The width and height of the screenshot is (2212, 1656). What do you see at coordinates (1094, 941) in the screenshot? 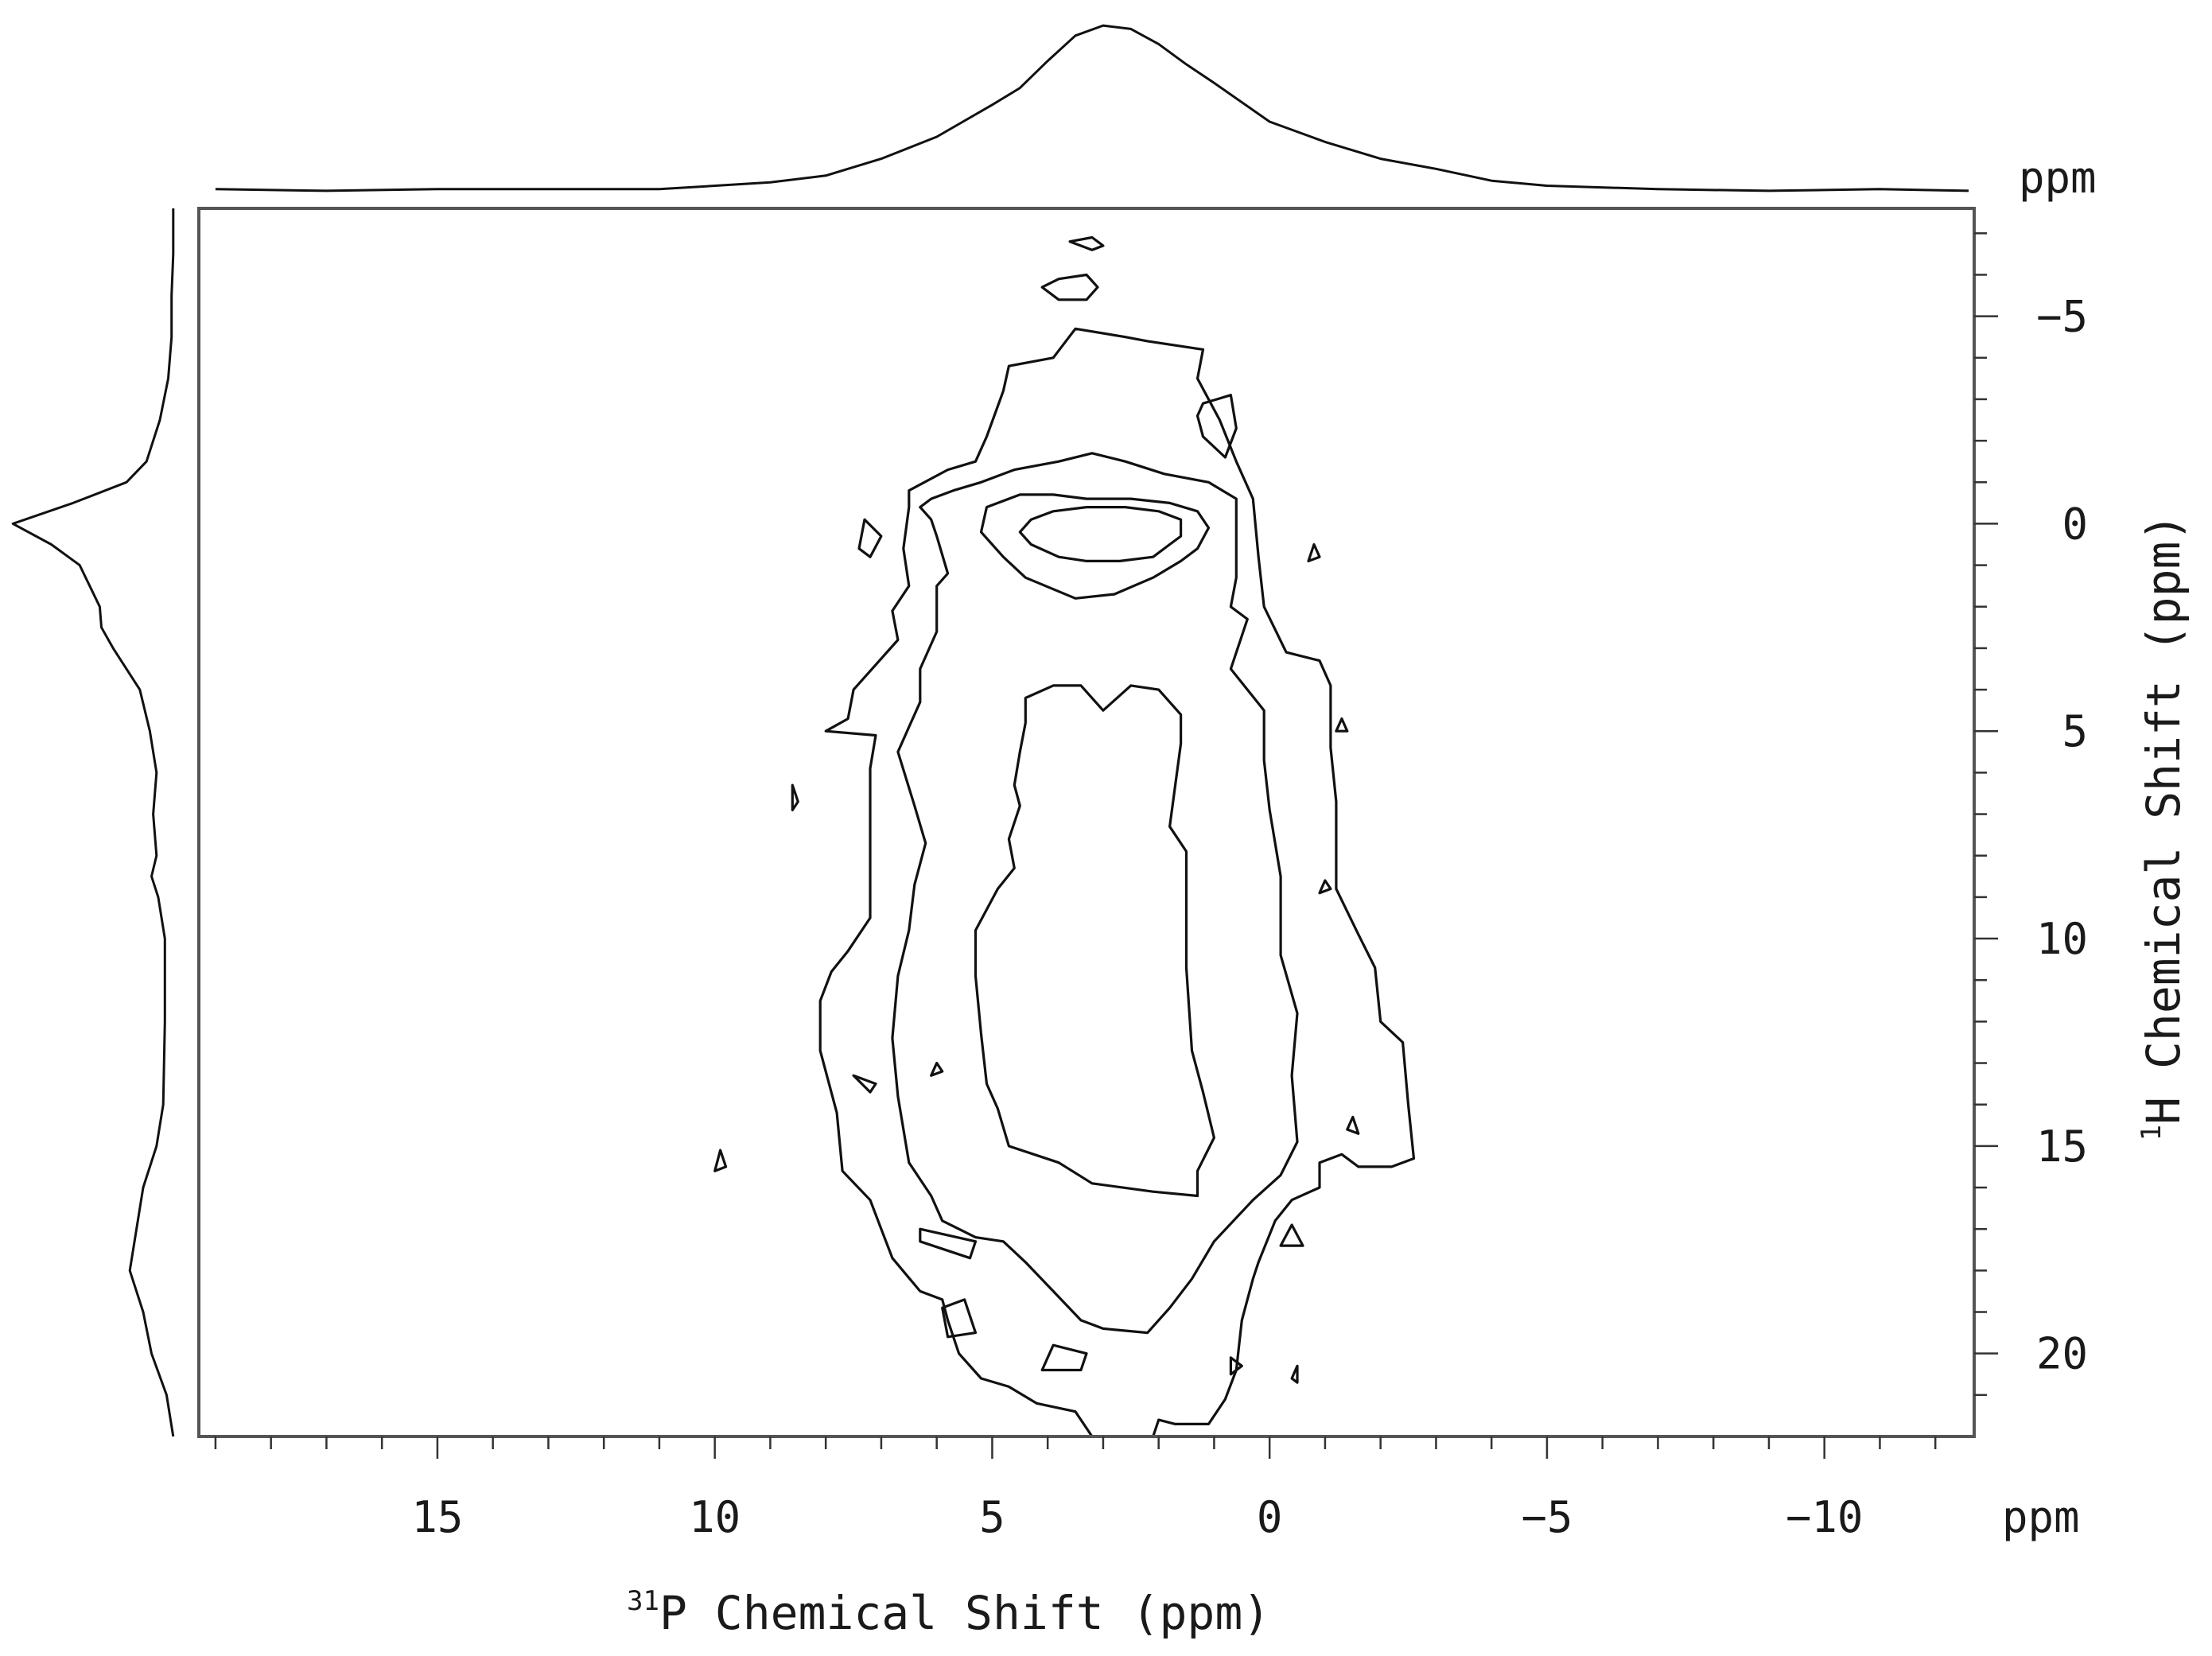
I see `contour-inner-lower` at bounding box center [1094, 941].